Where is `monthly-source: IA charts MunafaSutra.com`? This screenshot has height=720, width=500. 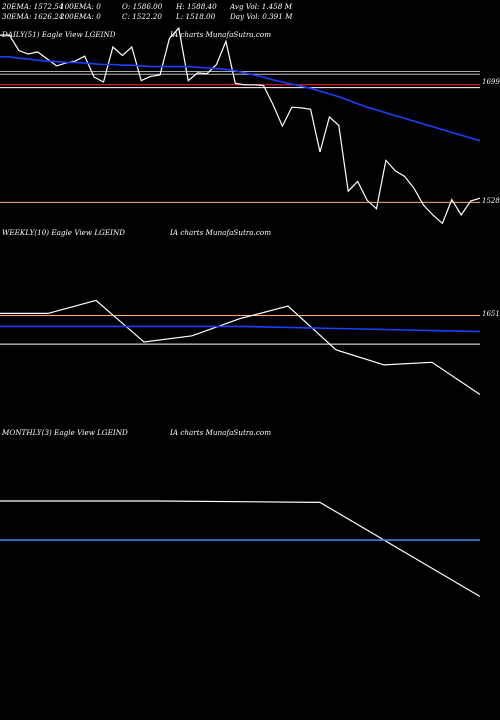
monthly-source: IA charts MunafaSutra.com is located at coordinates (221, 432).